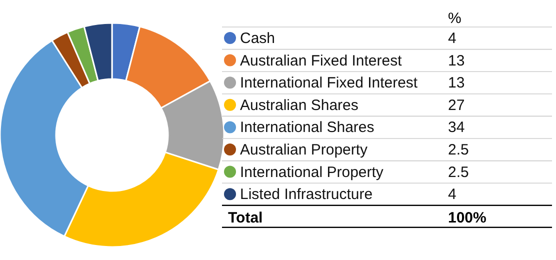 Image resolution: width=556 pixels, height=260 pixels. What do you see at coordinates (307, 127) in the screenshot?
I see `legend-label: International Shares` at bounding box center [307, 127].